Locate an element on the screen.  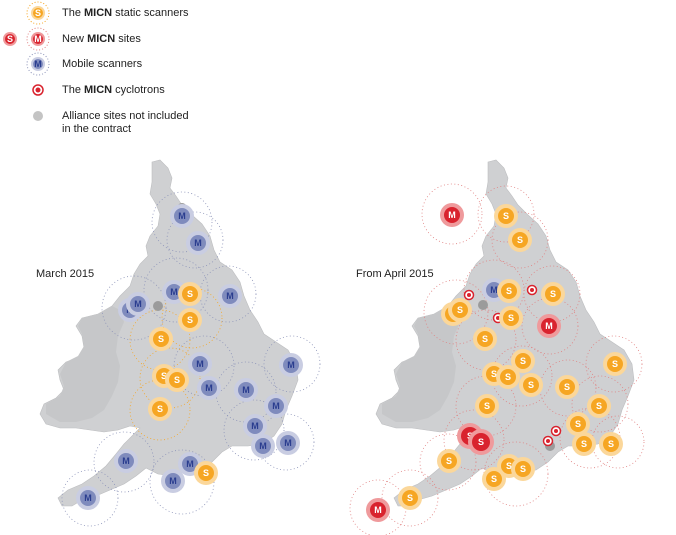
legend-mobile-label: Mobile scanners is located at coordinates (102, 64).